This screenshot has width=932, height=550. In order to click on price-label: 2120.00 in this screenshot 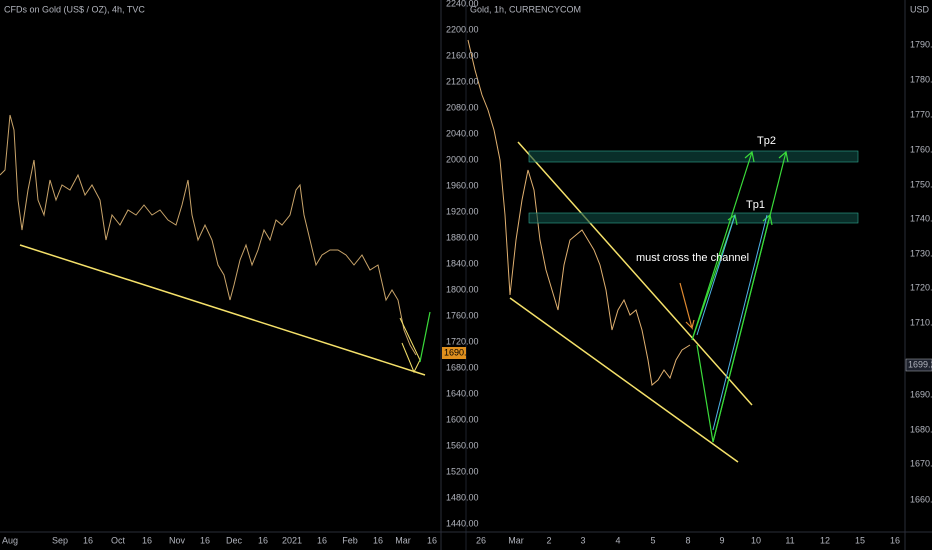, I will do `click(462, 81)`.